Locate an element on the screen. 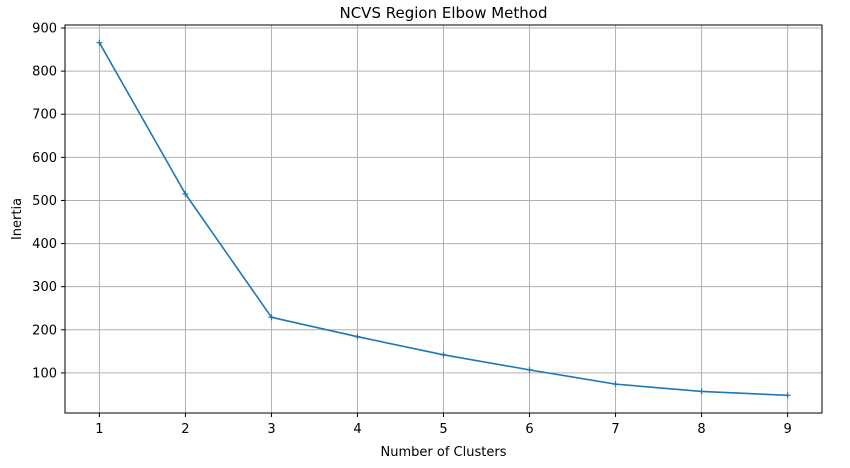  x-axis-ticks: 1 2 3 4 5 6 7 8 9 is located at coordinates (443, 425).